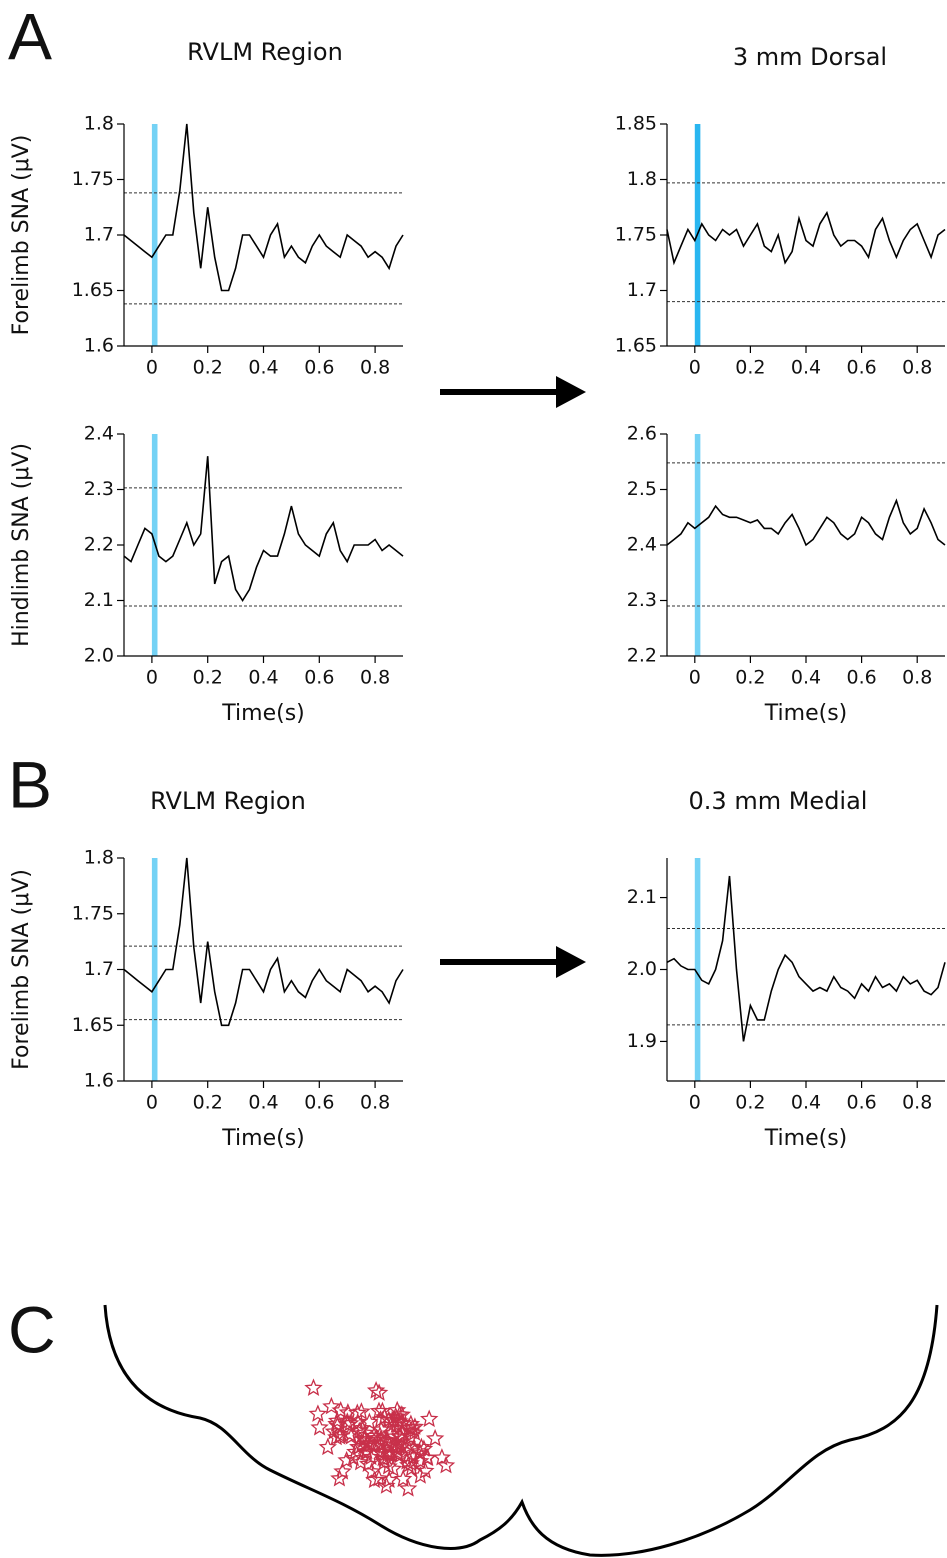 This screenshot has height=1558, width=947. Describe the element at coordinates (642, 489) in the screenshot. I see `y-tick-label: 2.5` at that location.